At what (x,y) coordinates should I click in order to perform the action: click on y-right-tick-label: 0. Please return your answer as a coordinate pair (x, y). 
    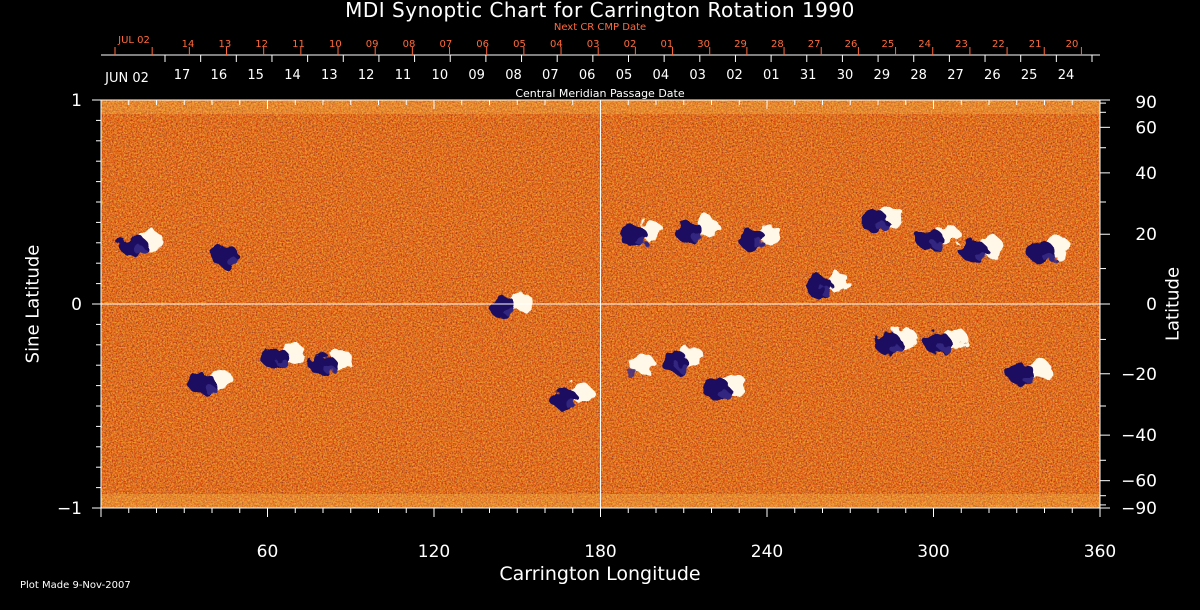
    Looking at the image, I should click on (1151, 305).